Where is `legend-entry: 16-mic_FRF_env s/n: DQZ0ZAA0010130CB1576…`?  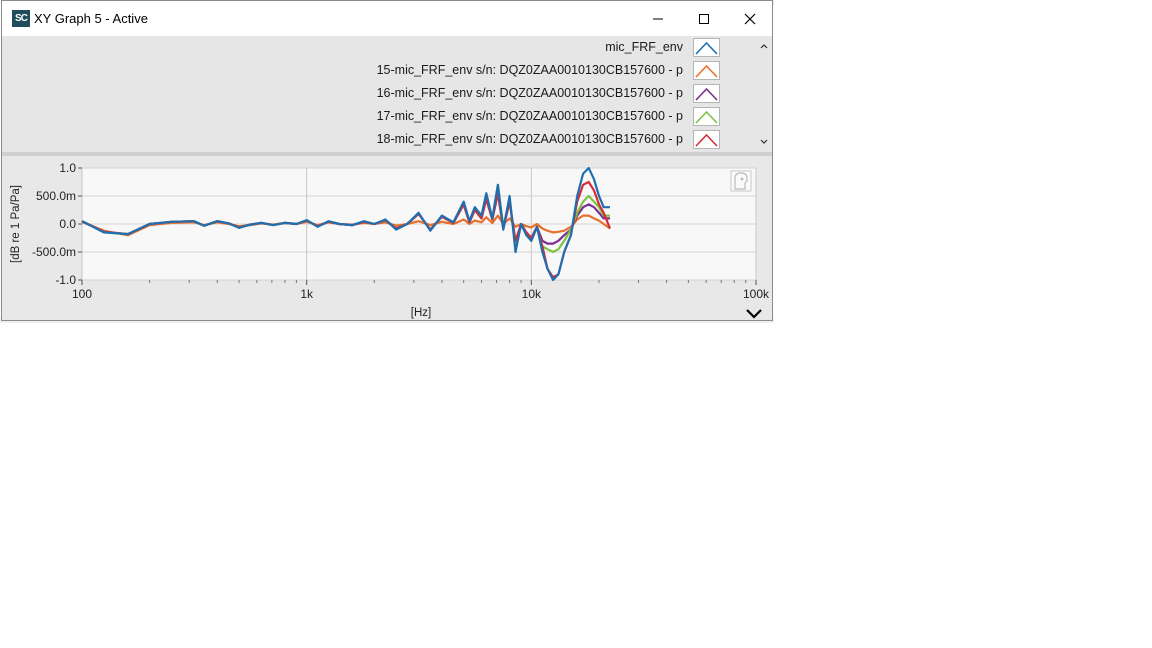
legend-entry: 16-mic_FRF_env s/n: DQZ0ZAA0010130CB1576… is located at coordinates (548, 93).